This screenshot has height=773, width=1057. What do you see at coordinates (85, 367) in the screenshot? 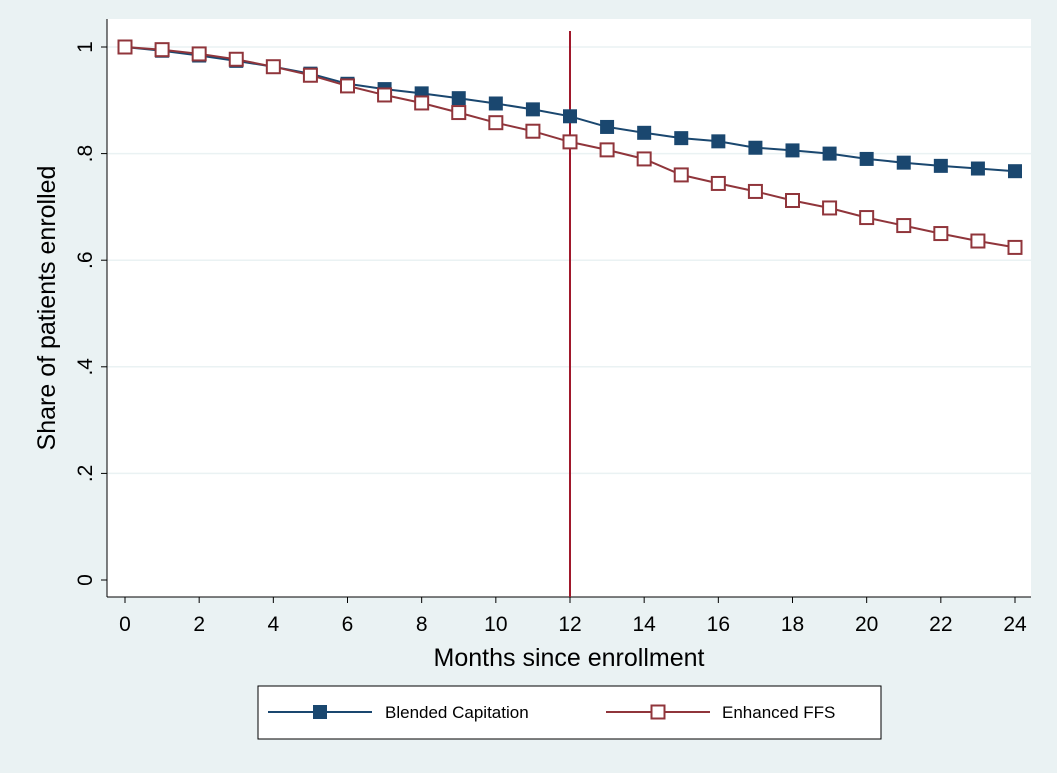
I see `y-tick-label-2: .4` at bounding box center [85, 367].